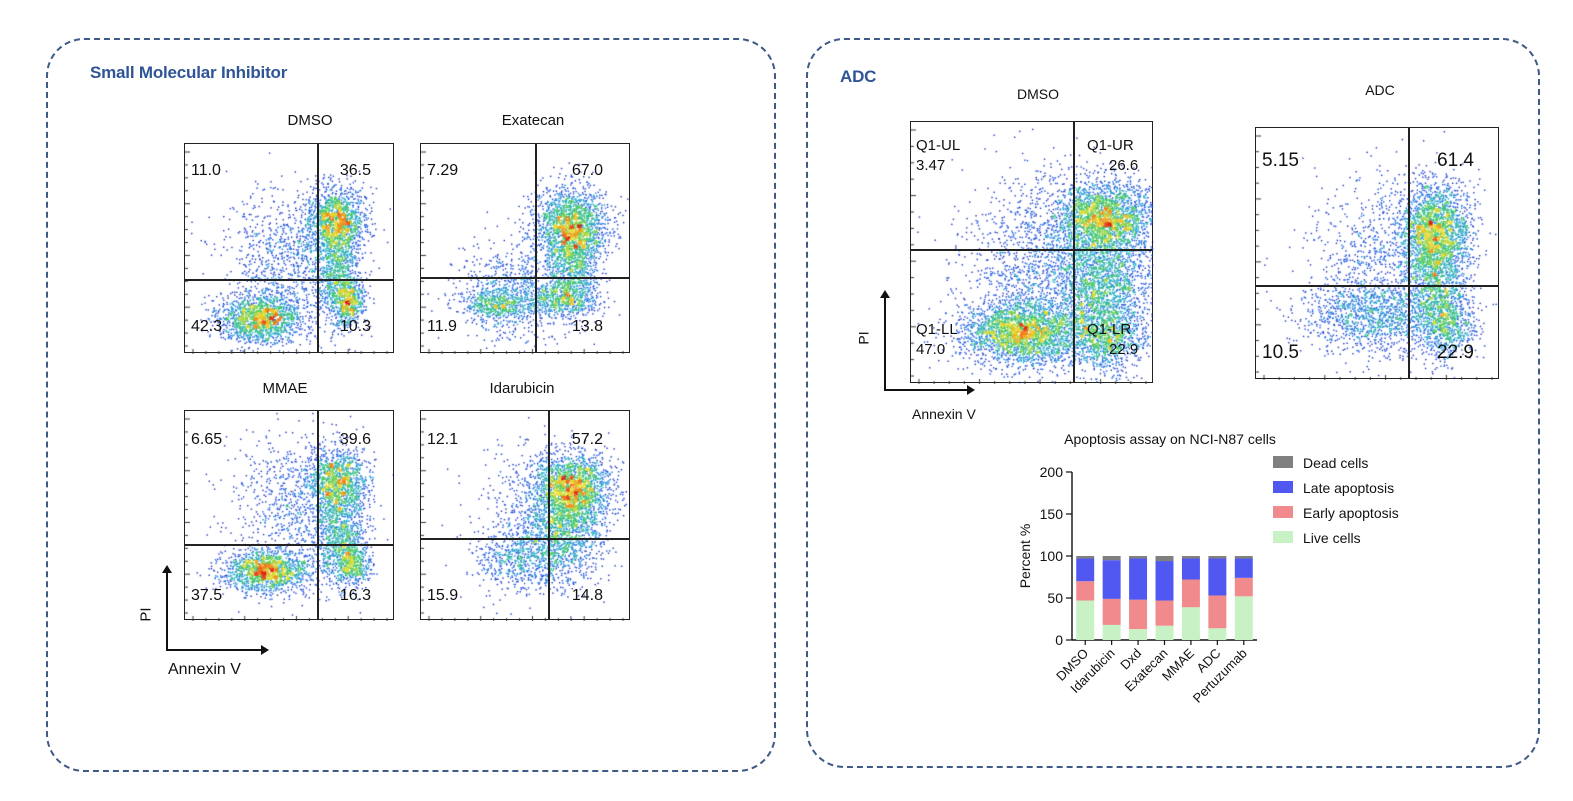  Describe the element at coordinates (1052, 556) in the screenshot. I see `y-tick-label: 100` at that location.